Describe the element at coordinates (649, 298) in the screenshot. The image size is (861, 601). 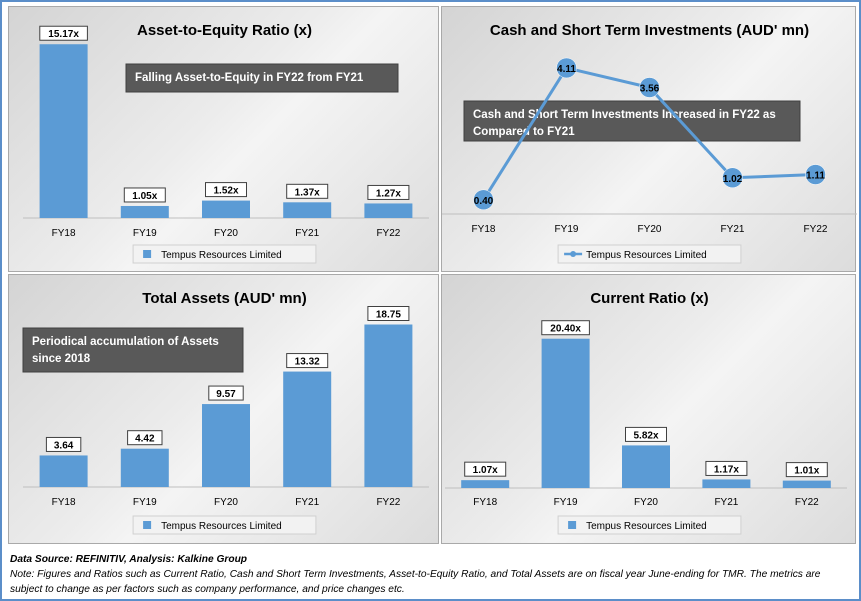
I see `chart-title: Current Ratio (x)` at that location.